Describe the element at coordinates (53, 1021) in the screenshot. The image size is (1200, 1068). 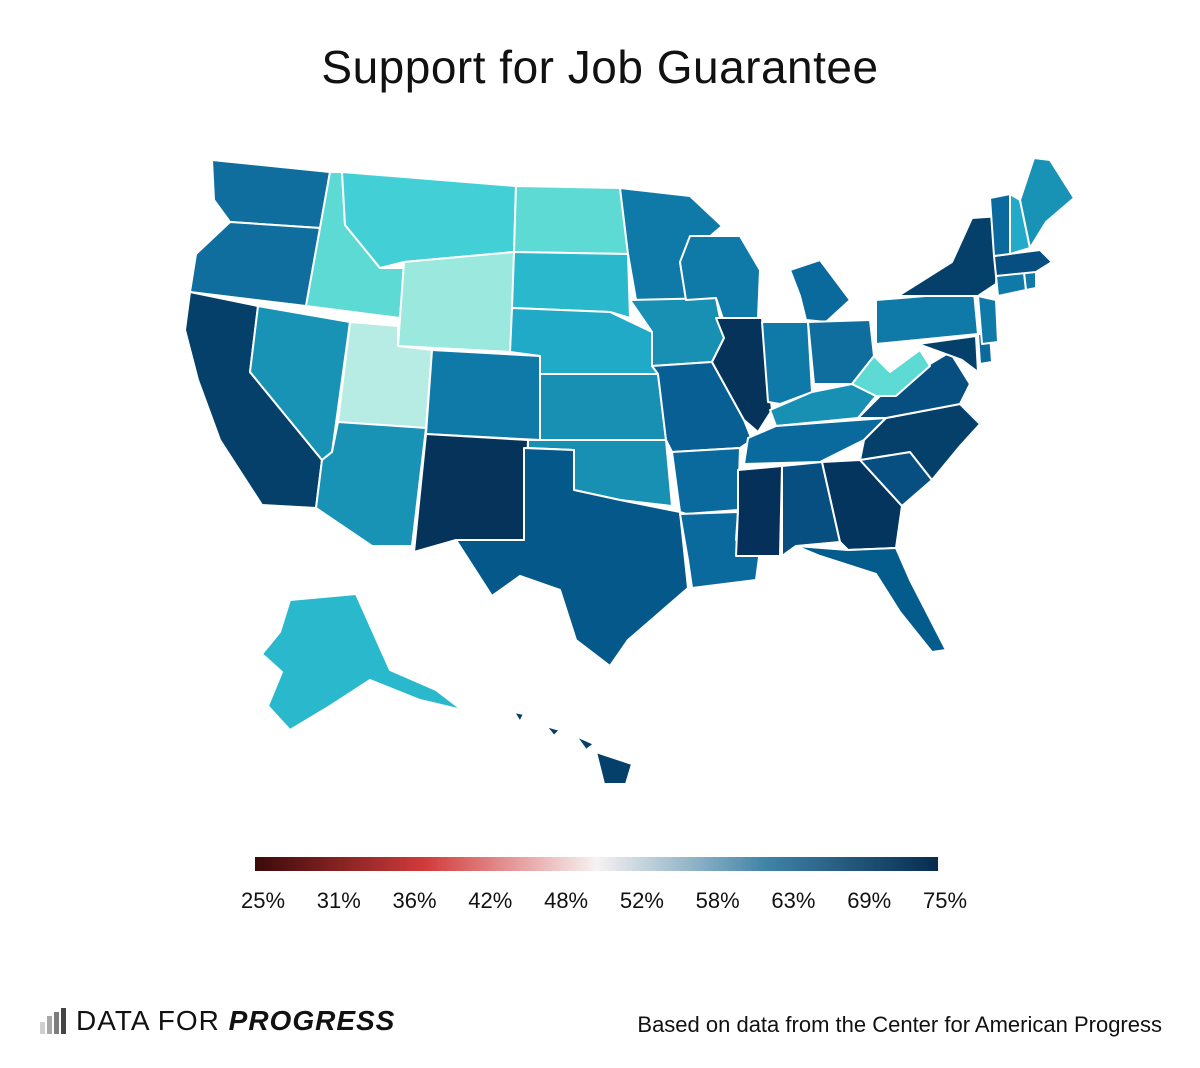
I see `bar-chart-icon` at that location.